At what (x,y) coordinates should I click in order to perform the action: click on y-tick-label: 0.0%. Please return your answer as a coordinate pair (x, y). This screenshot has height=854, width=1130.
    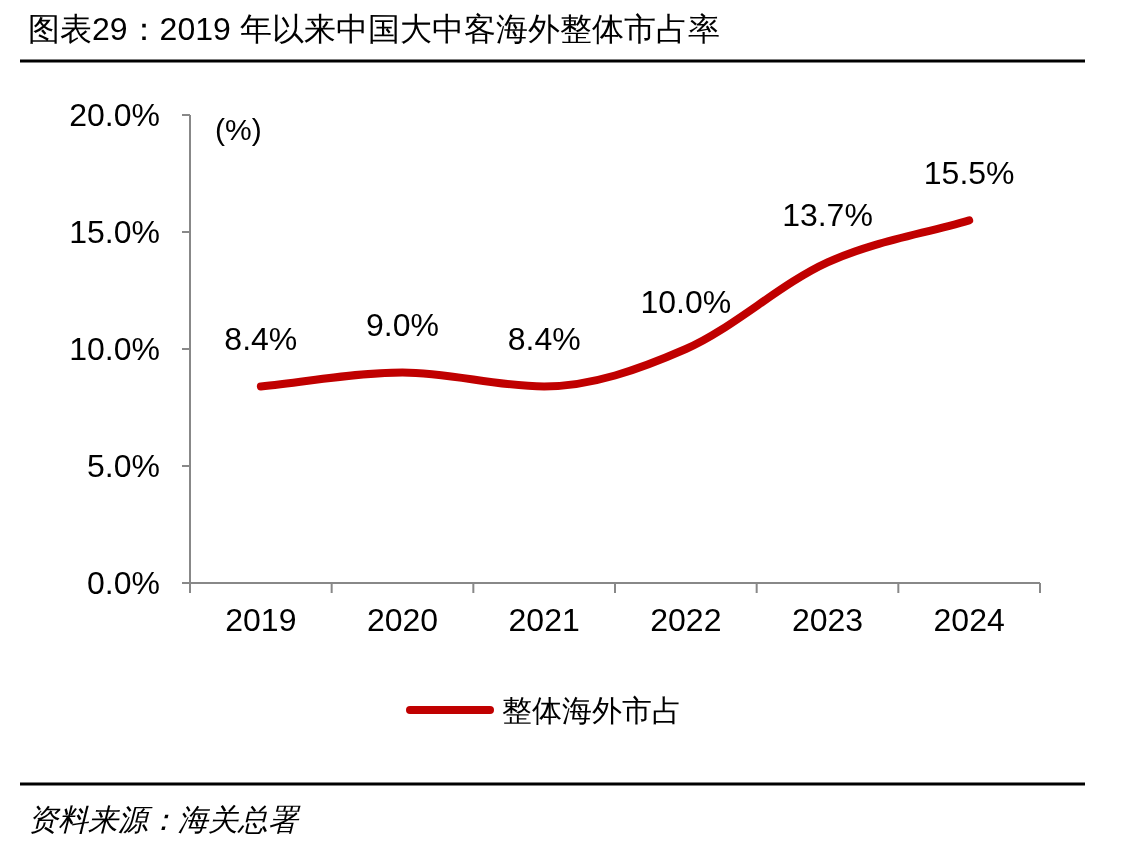
    Looking at the image, I should click on (123, 583).